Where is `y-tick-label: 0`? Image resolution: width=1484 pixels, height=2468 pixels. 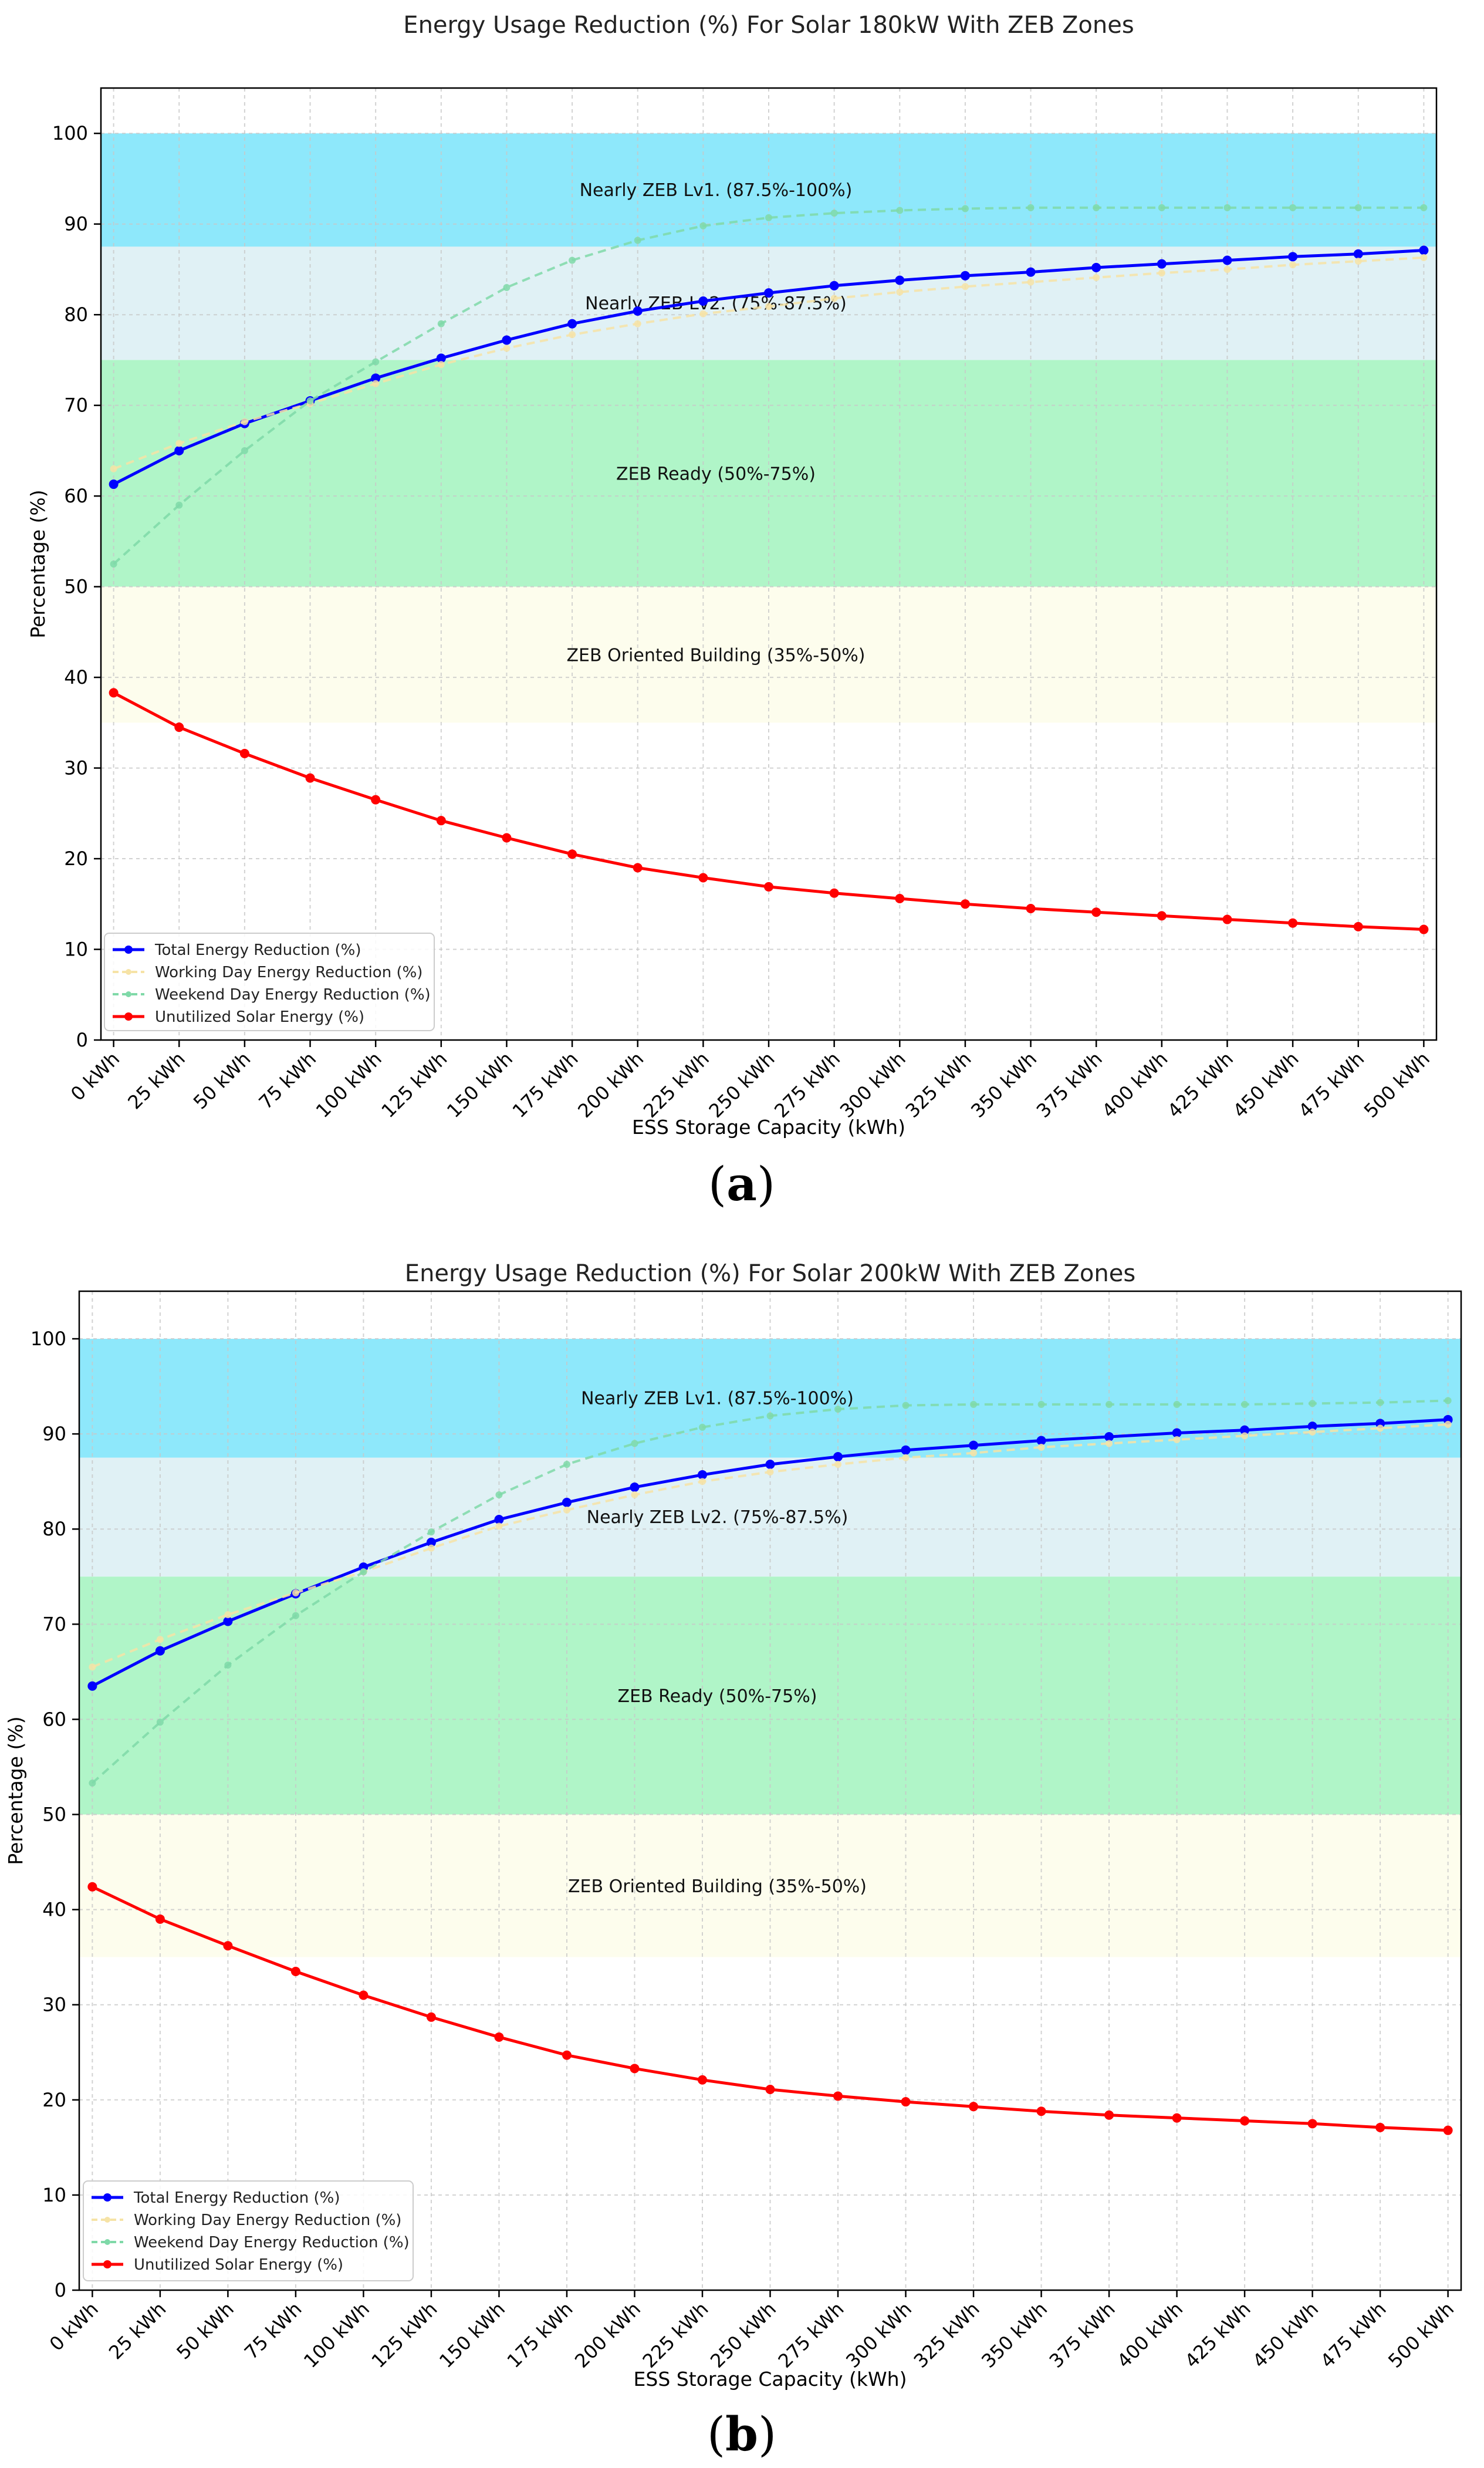 y-tick-label: 0 is located at coordinates (82, 1040).